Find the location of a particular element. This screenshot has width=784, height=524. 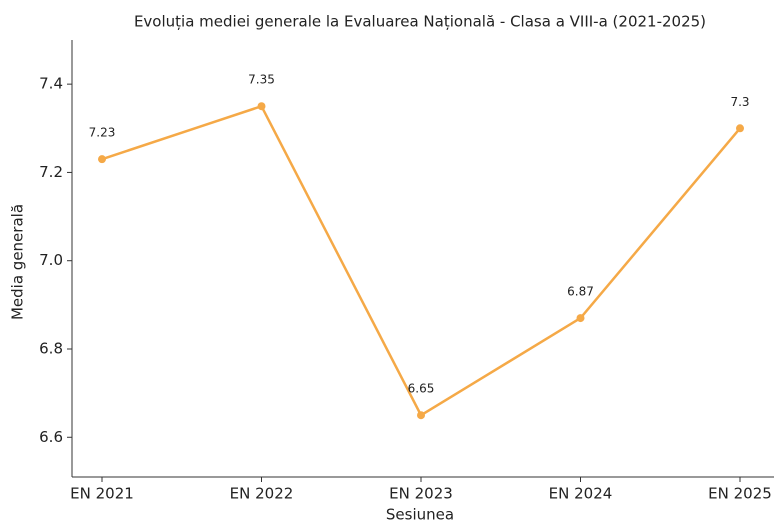

y-tick-label: 7.2 is located at coordinates (51, 172).